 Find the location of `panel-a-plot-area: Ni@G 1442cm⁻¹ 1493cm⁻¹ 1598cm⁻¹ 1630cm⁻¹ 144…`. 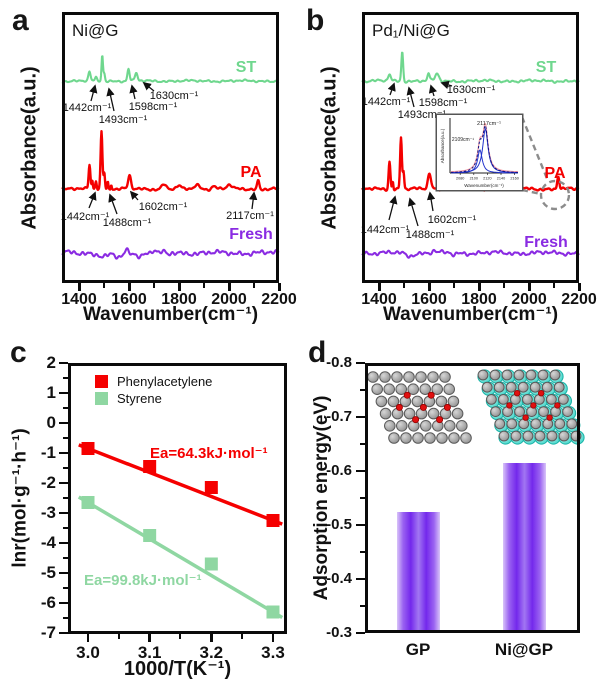

panel-a-plot-area: Ni@G 1442cm⁻¹ 1493cm⁻¹ 1598cm⁻¹ 1630cm⁻¹ 144… is located at coordinates (170, 147).